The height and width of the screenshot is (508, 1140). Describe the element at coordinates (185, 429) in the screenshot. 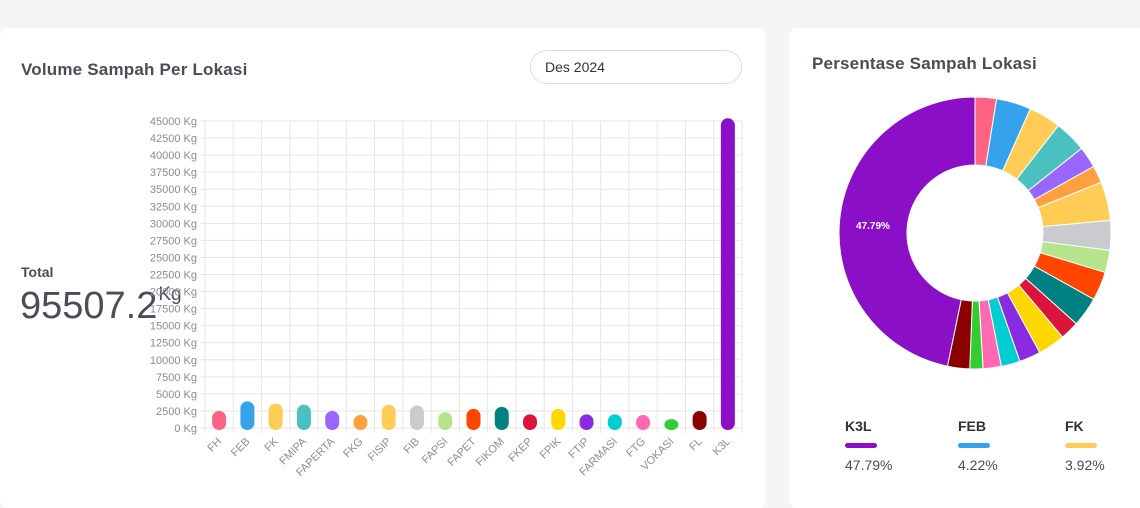

I see `y-tick-label: 0 Kg` at that location.